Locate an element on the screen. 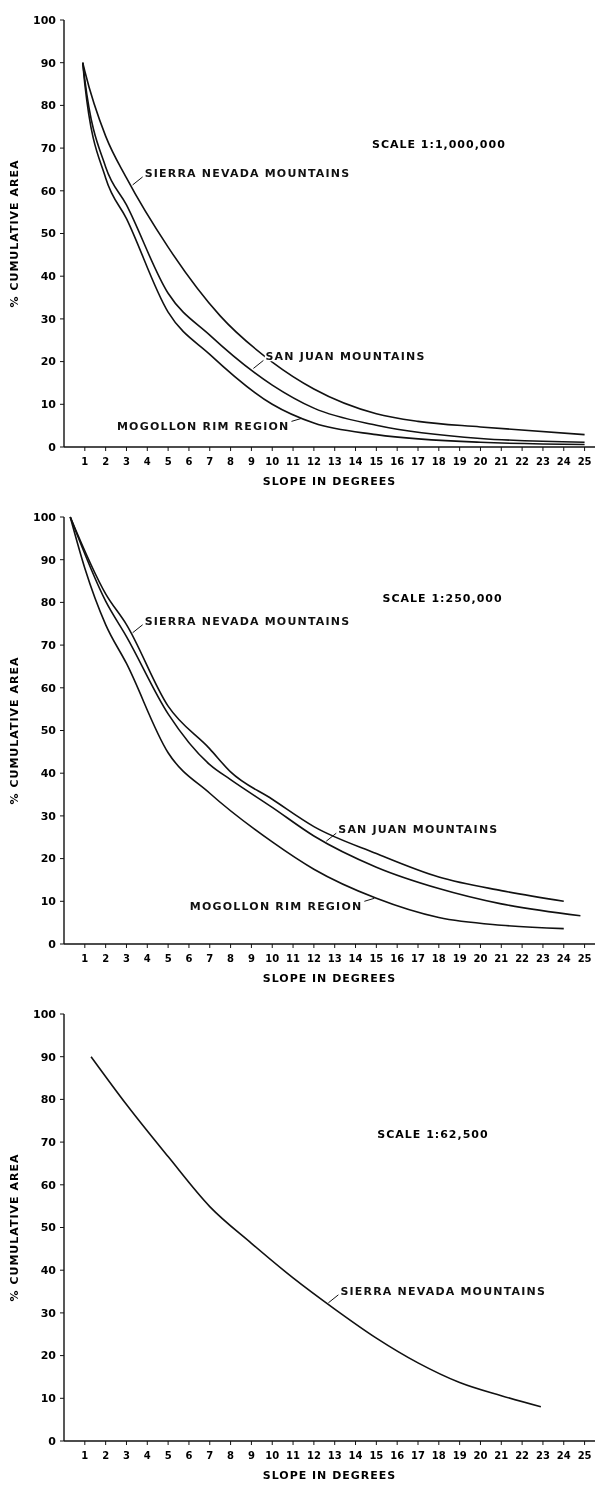 The height and width of the screenshot is (1501, 603). y-tick-label: 100 is located at coordinates (45, 517).